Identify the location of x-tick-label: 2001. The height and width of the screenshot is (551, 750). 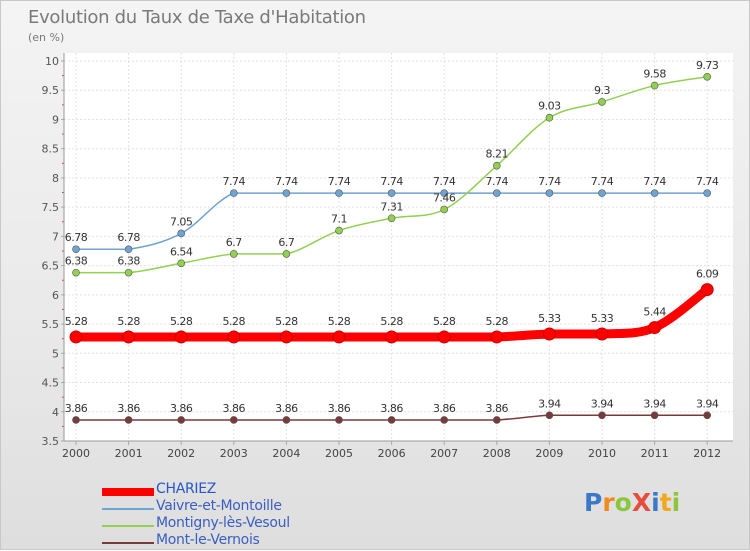
(129, 453).